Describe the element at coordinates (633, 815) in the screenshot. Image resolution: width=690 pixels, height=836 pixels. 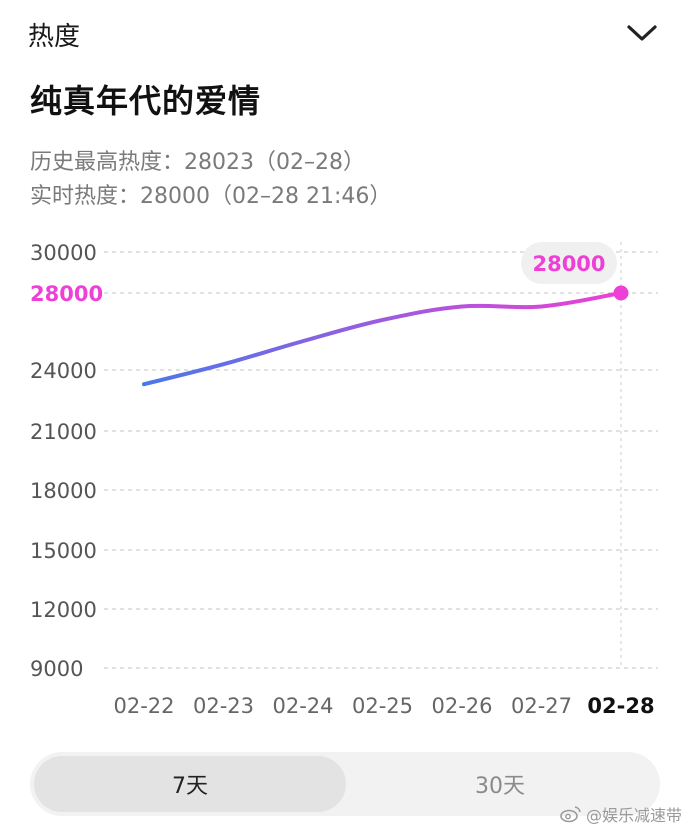
I see `watermark-text: @娱乐减速带` at that location.